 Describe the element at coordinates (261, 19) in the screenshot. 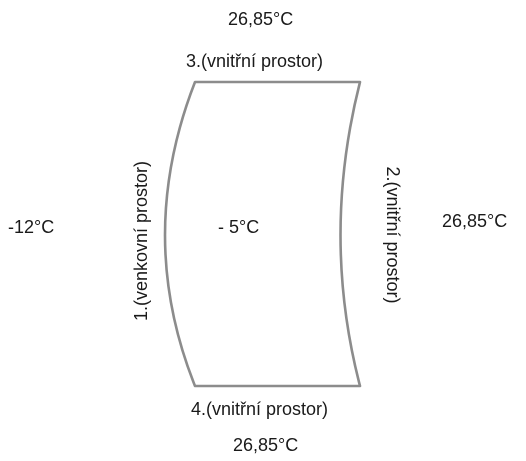

I see `top-temperature-label: 26,85°C` at that location.